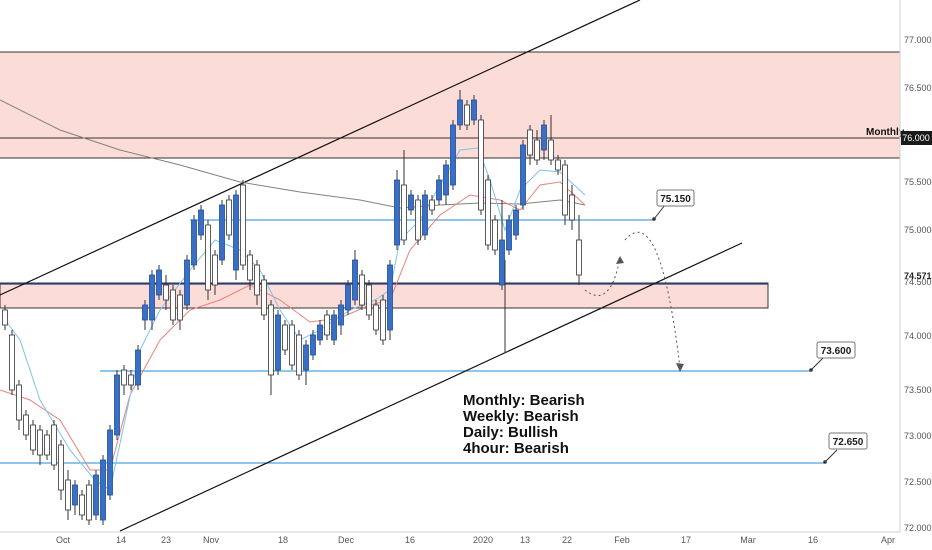  What do you see at coordinates (283, 540) in the screenshot?
I see `time-tick-label: 18` at bounding box center [283, 540].